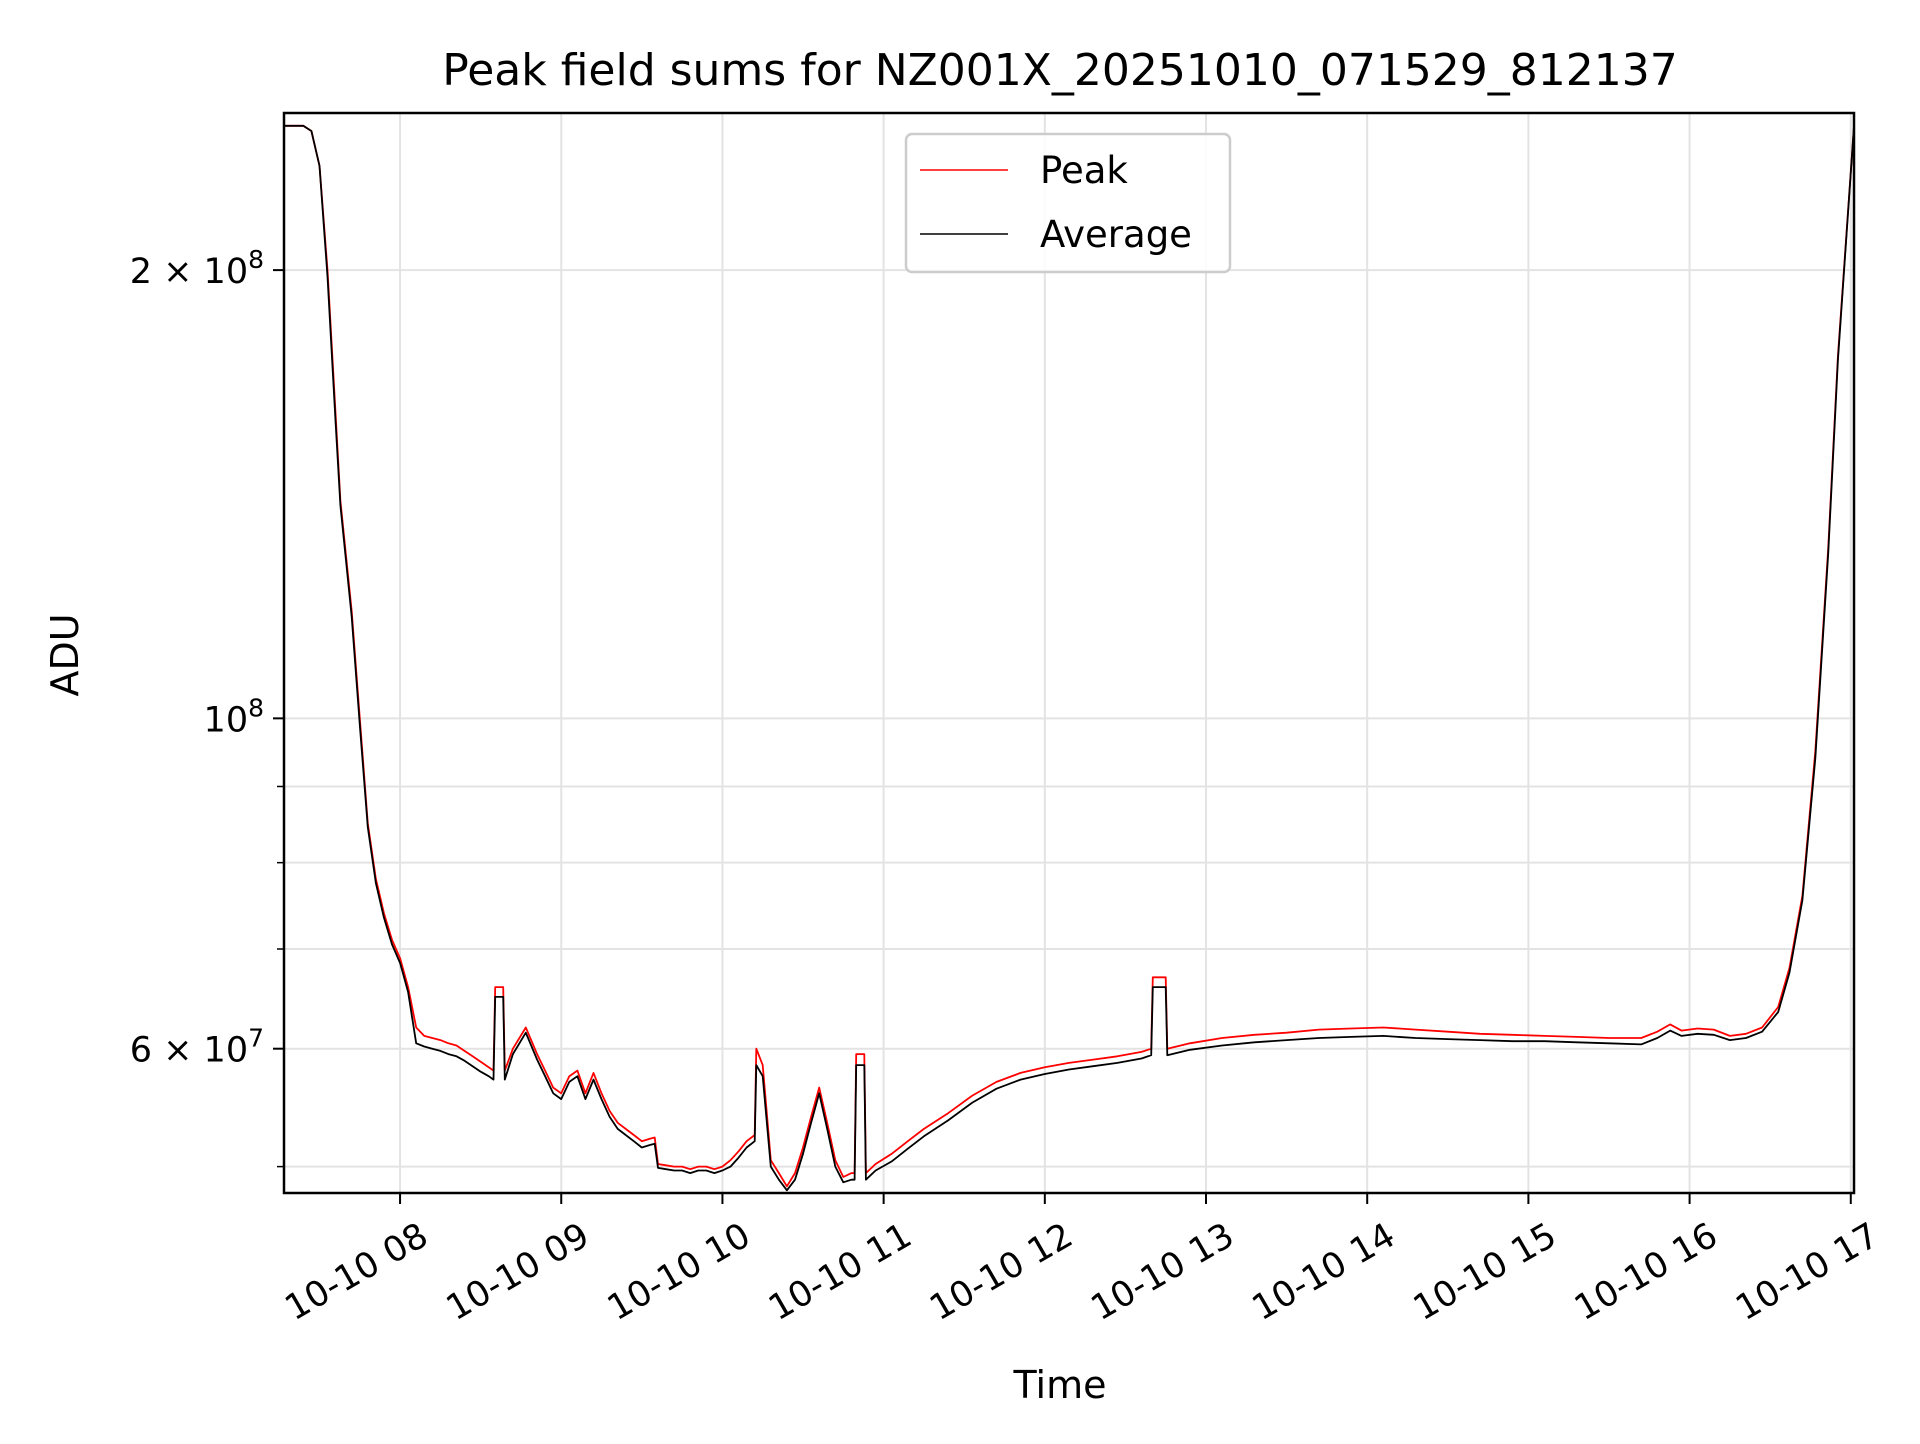 The image size is (1920, 1444). I want to click on y-tick-label-exponent: 7, so click(256, 1038).